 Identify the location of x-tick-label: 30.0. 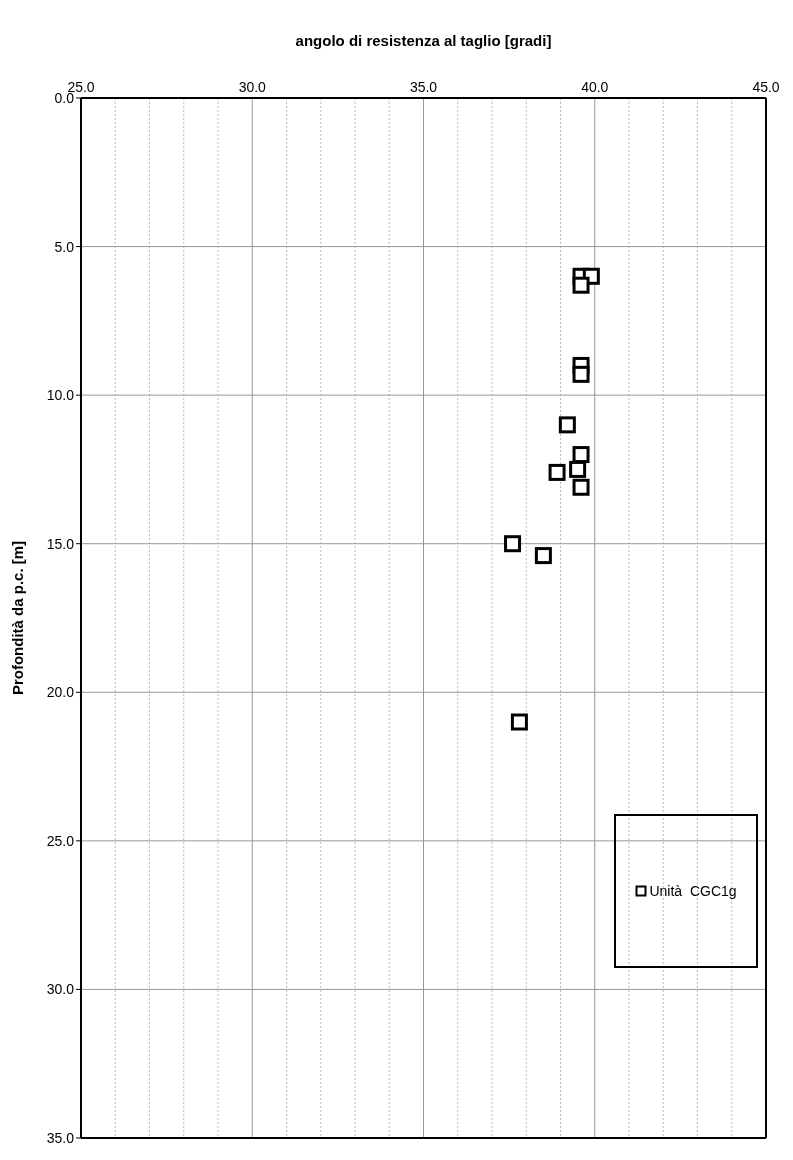
(252, 87).